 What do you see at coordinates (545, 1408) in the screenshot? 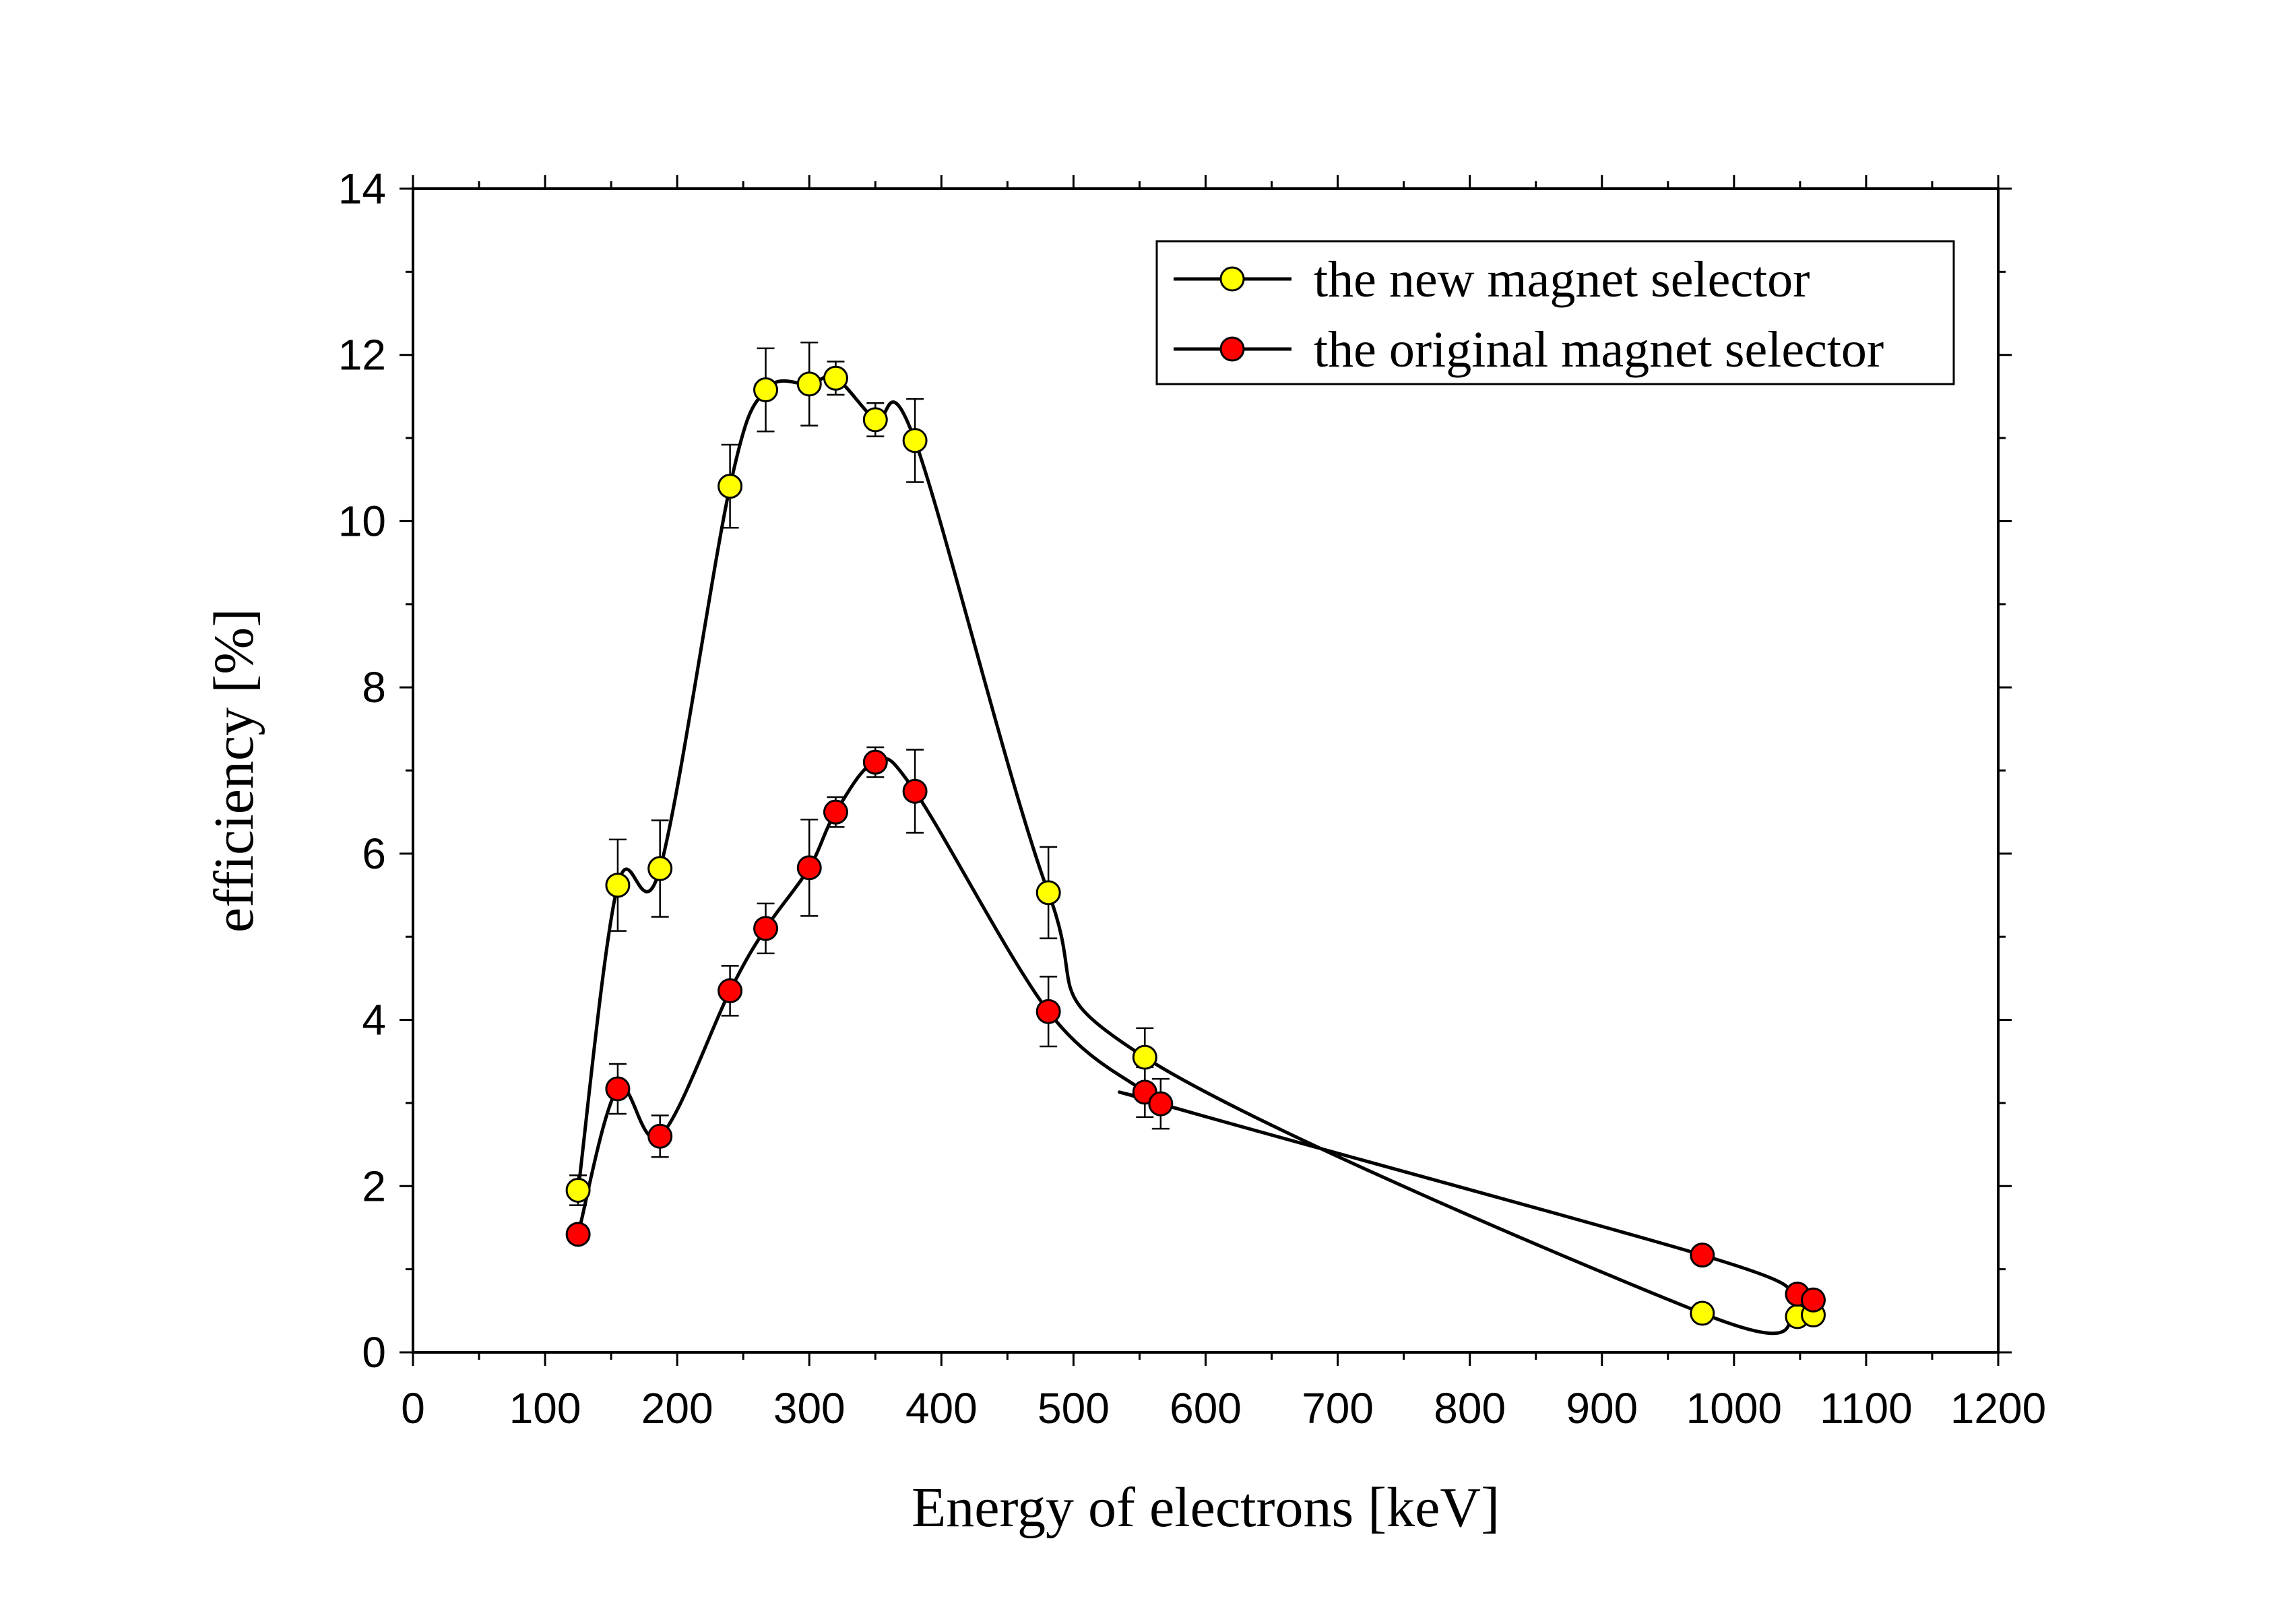
I see `x-tick-label-100: 100` at bounding box center [545, 1408].